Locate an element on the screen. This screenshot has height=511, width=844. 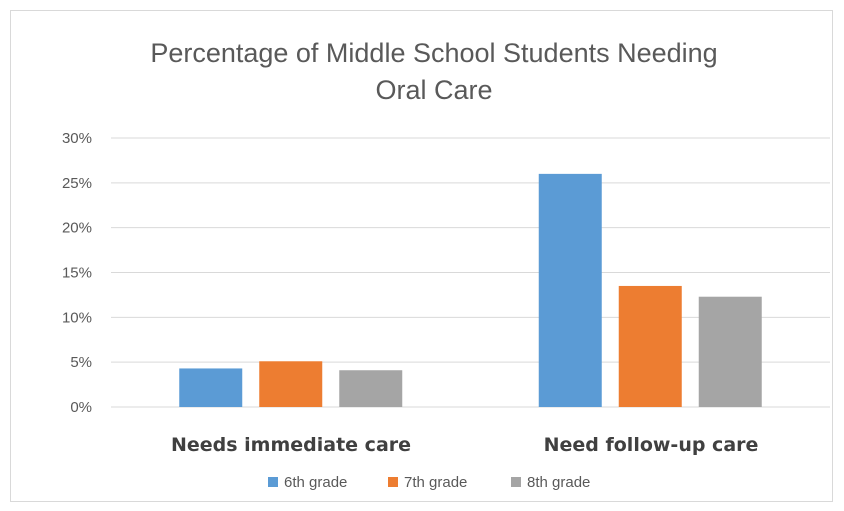
legend-label-7th-grade: 7th grade is located at coordinates (435, 482).